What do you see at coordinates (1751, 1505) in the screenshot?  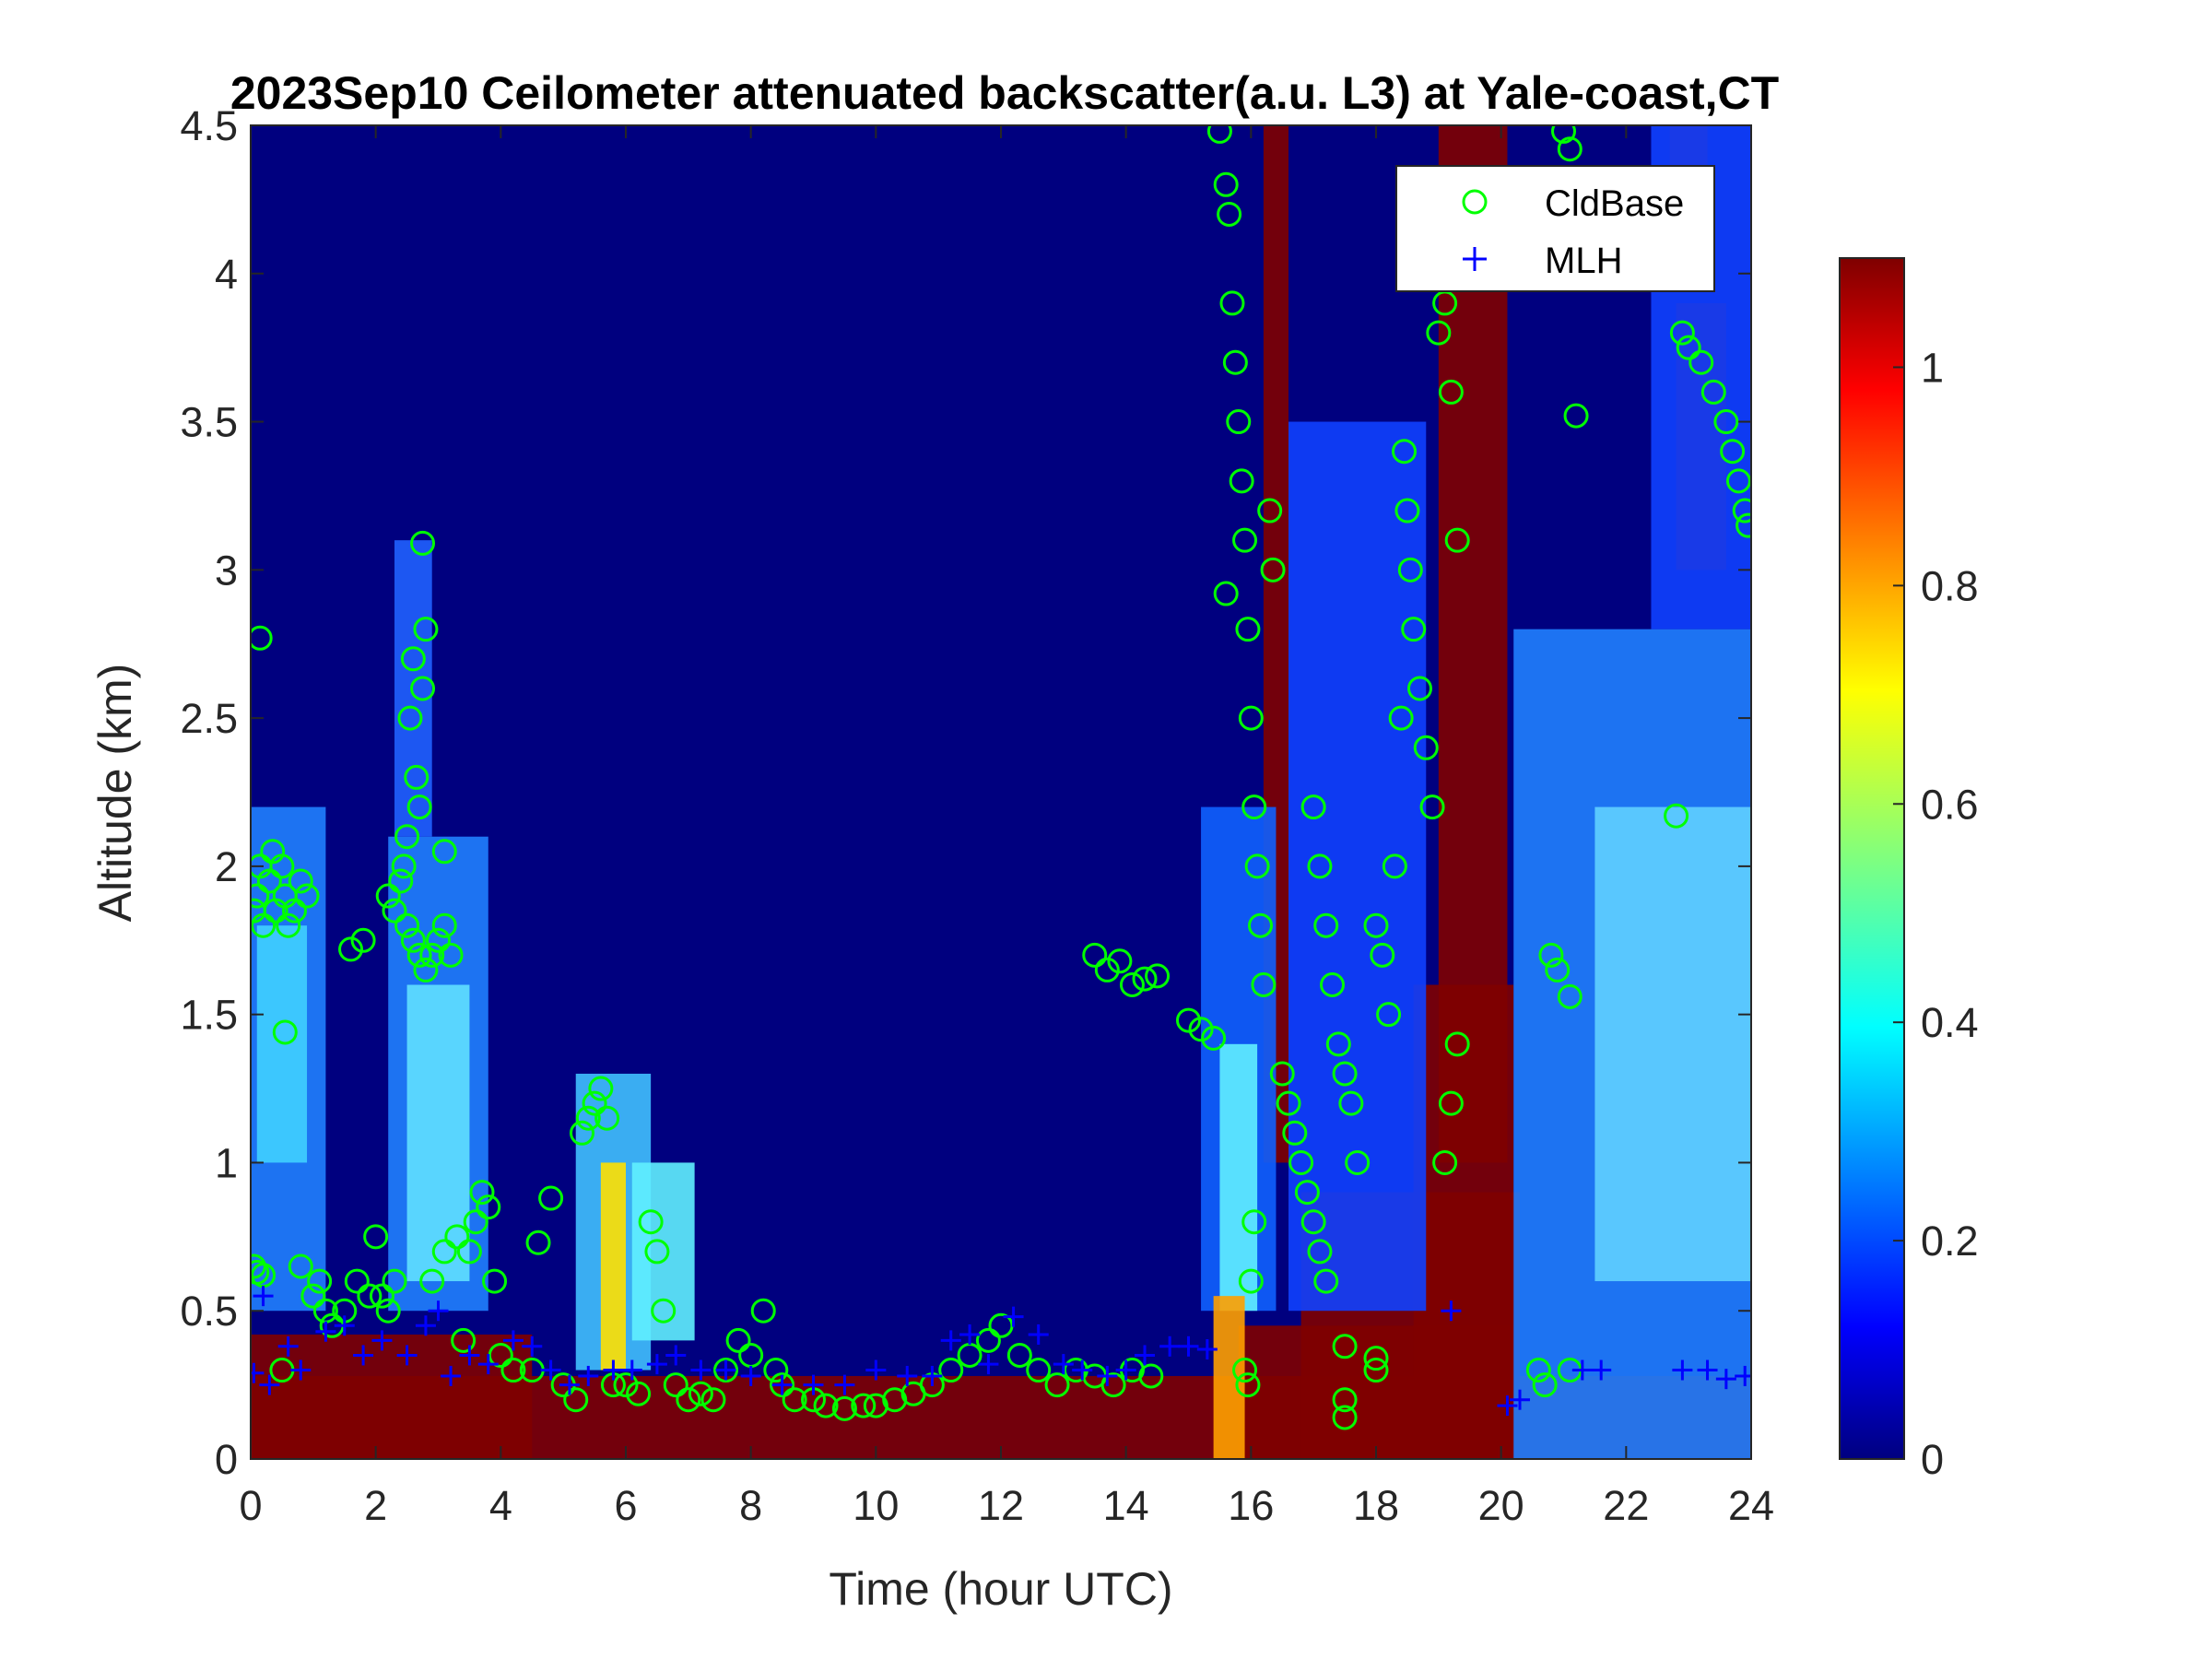 I see `x-tick-label: 24` at bounding box center [1751, 1505].